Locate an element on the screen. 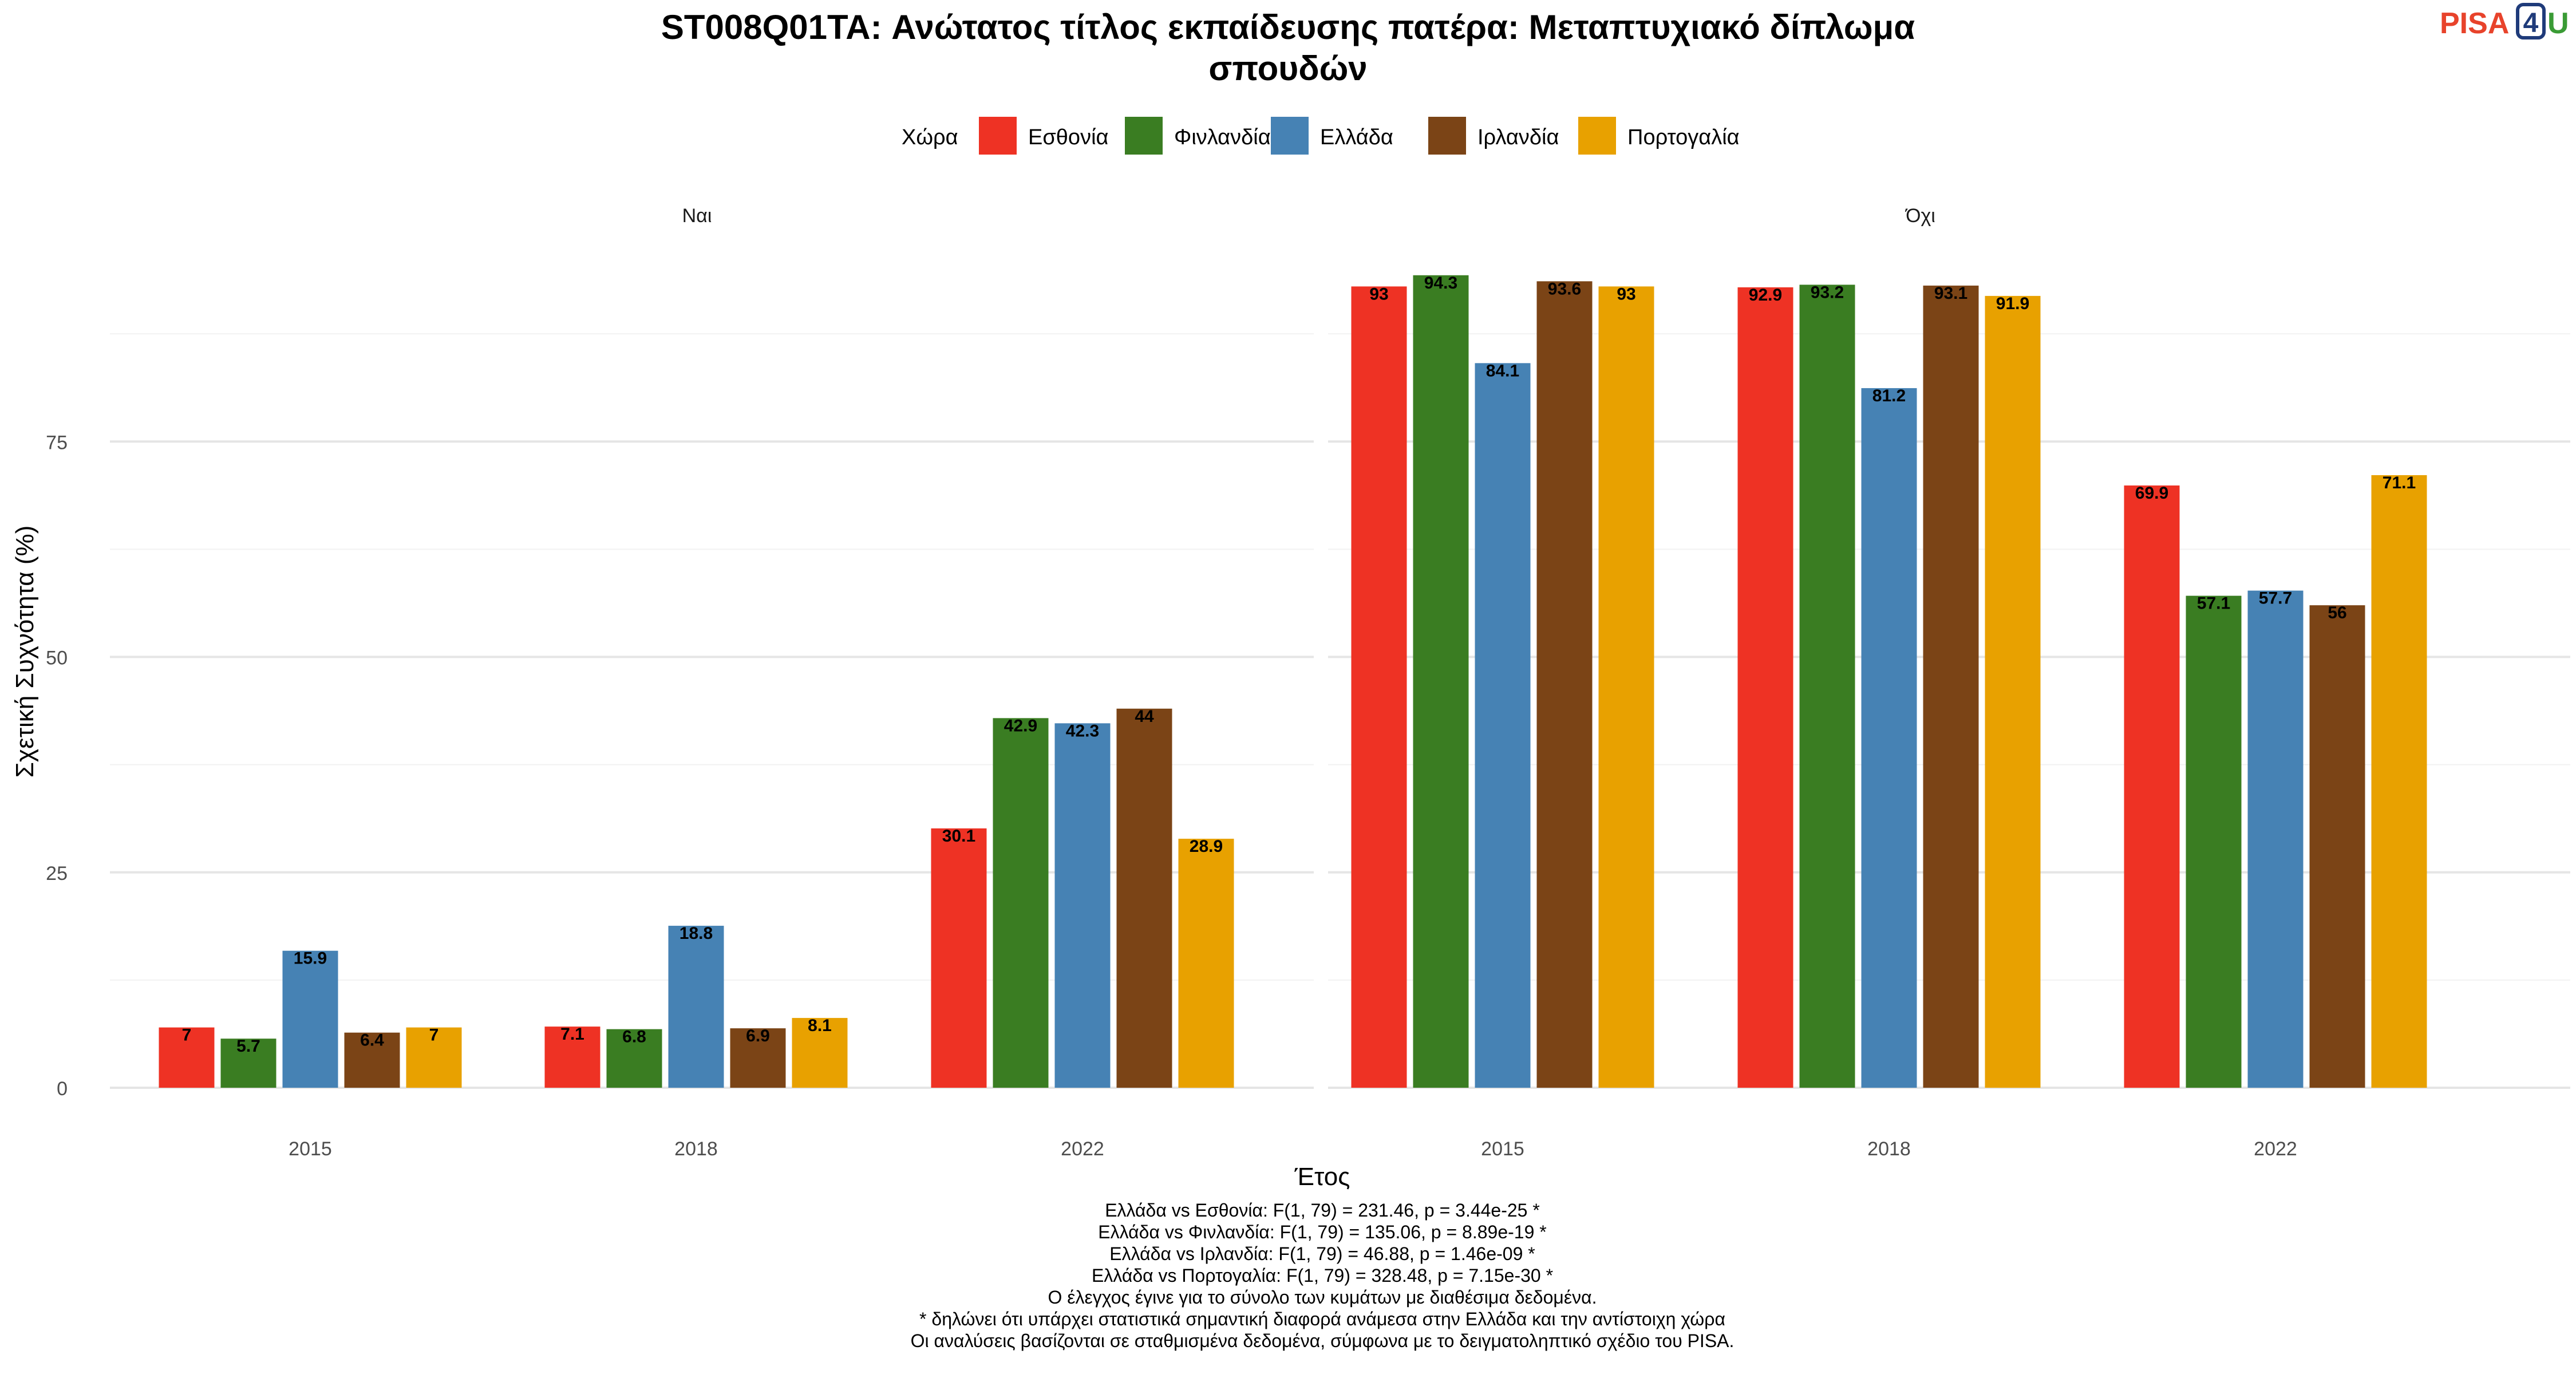 The width and height of the screenshot is (2576, 1374). bar-value-label: 15.9 is located at coordinates (310, 959).